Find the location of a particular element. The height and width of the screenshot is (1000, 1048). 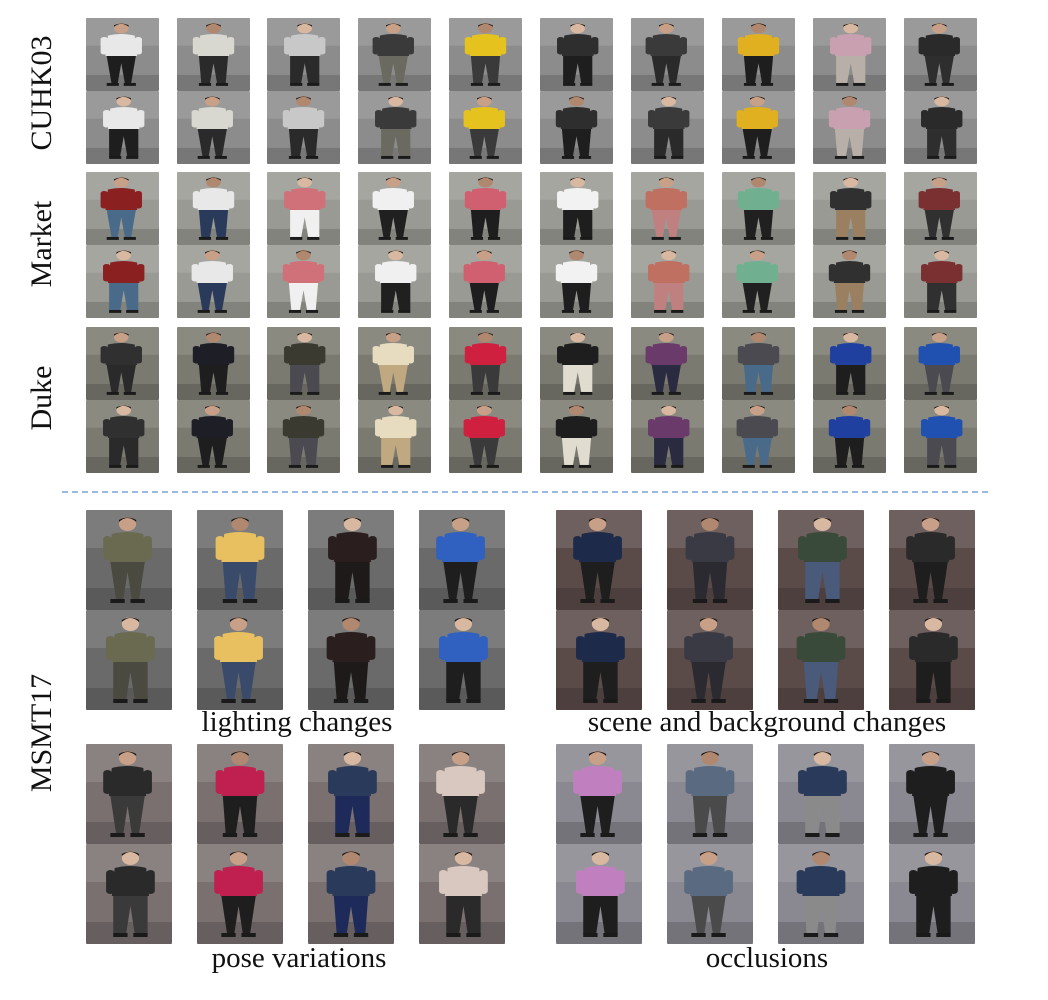

caption-scene-background-changes: scene and background changes is located at coordinates (767, 722).